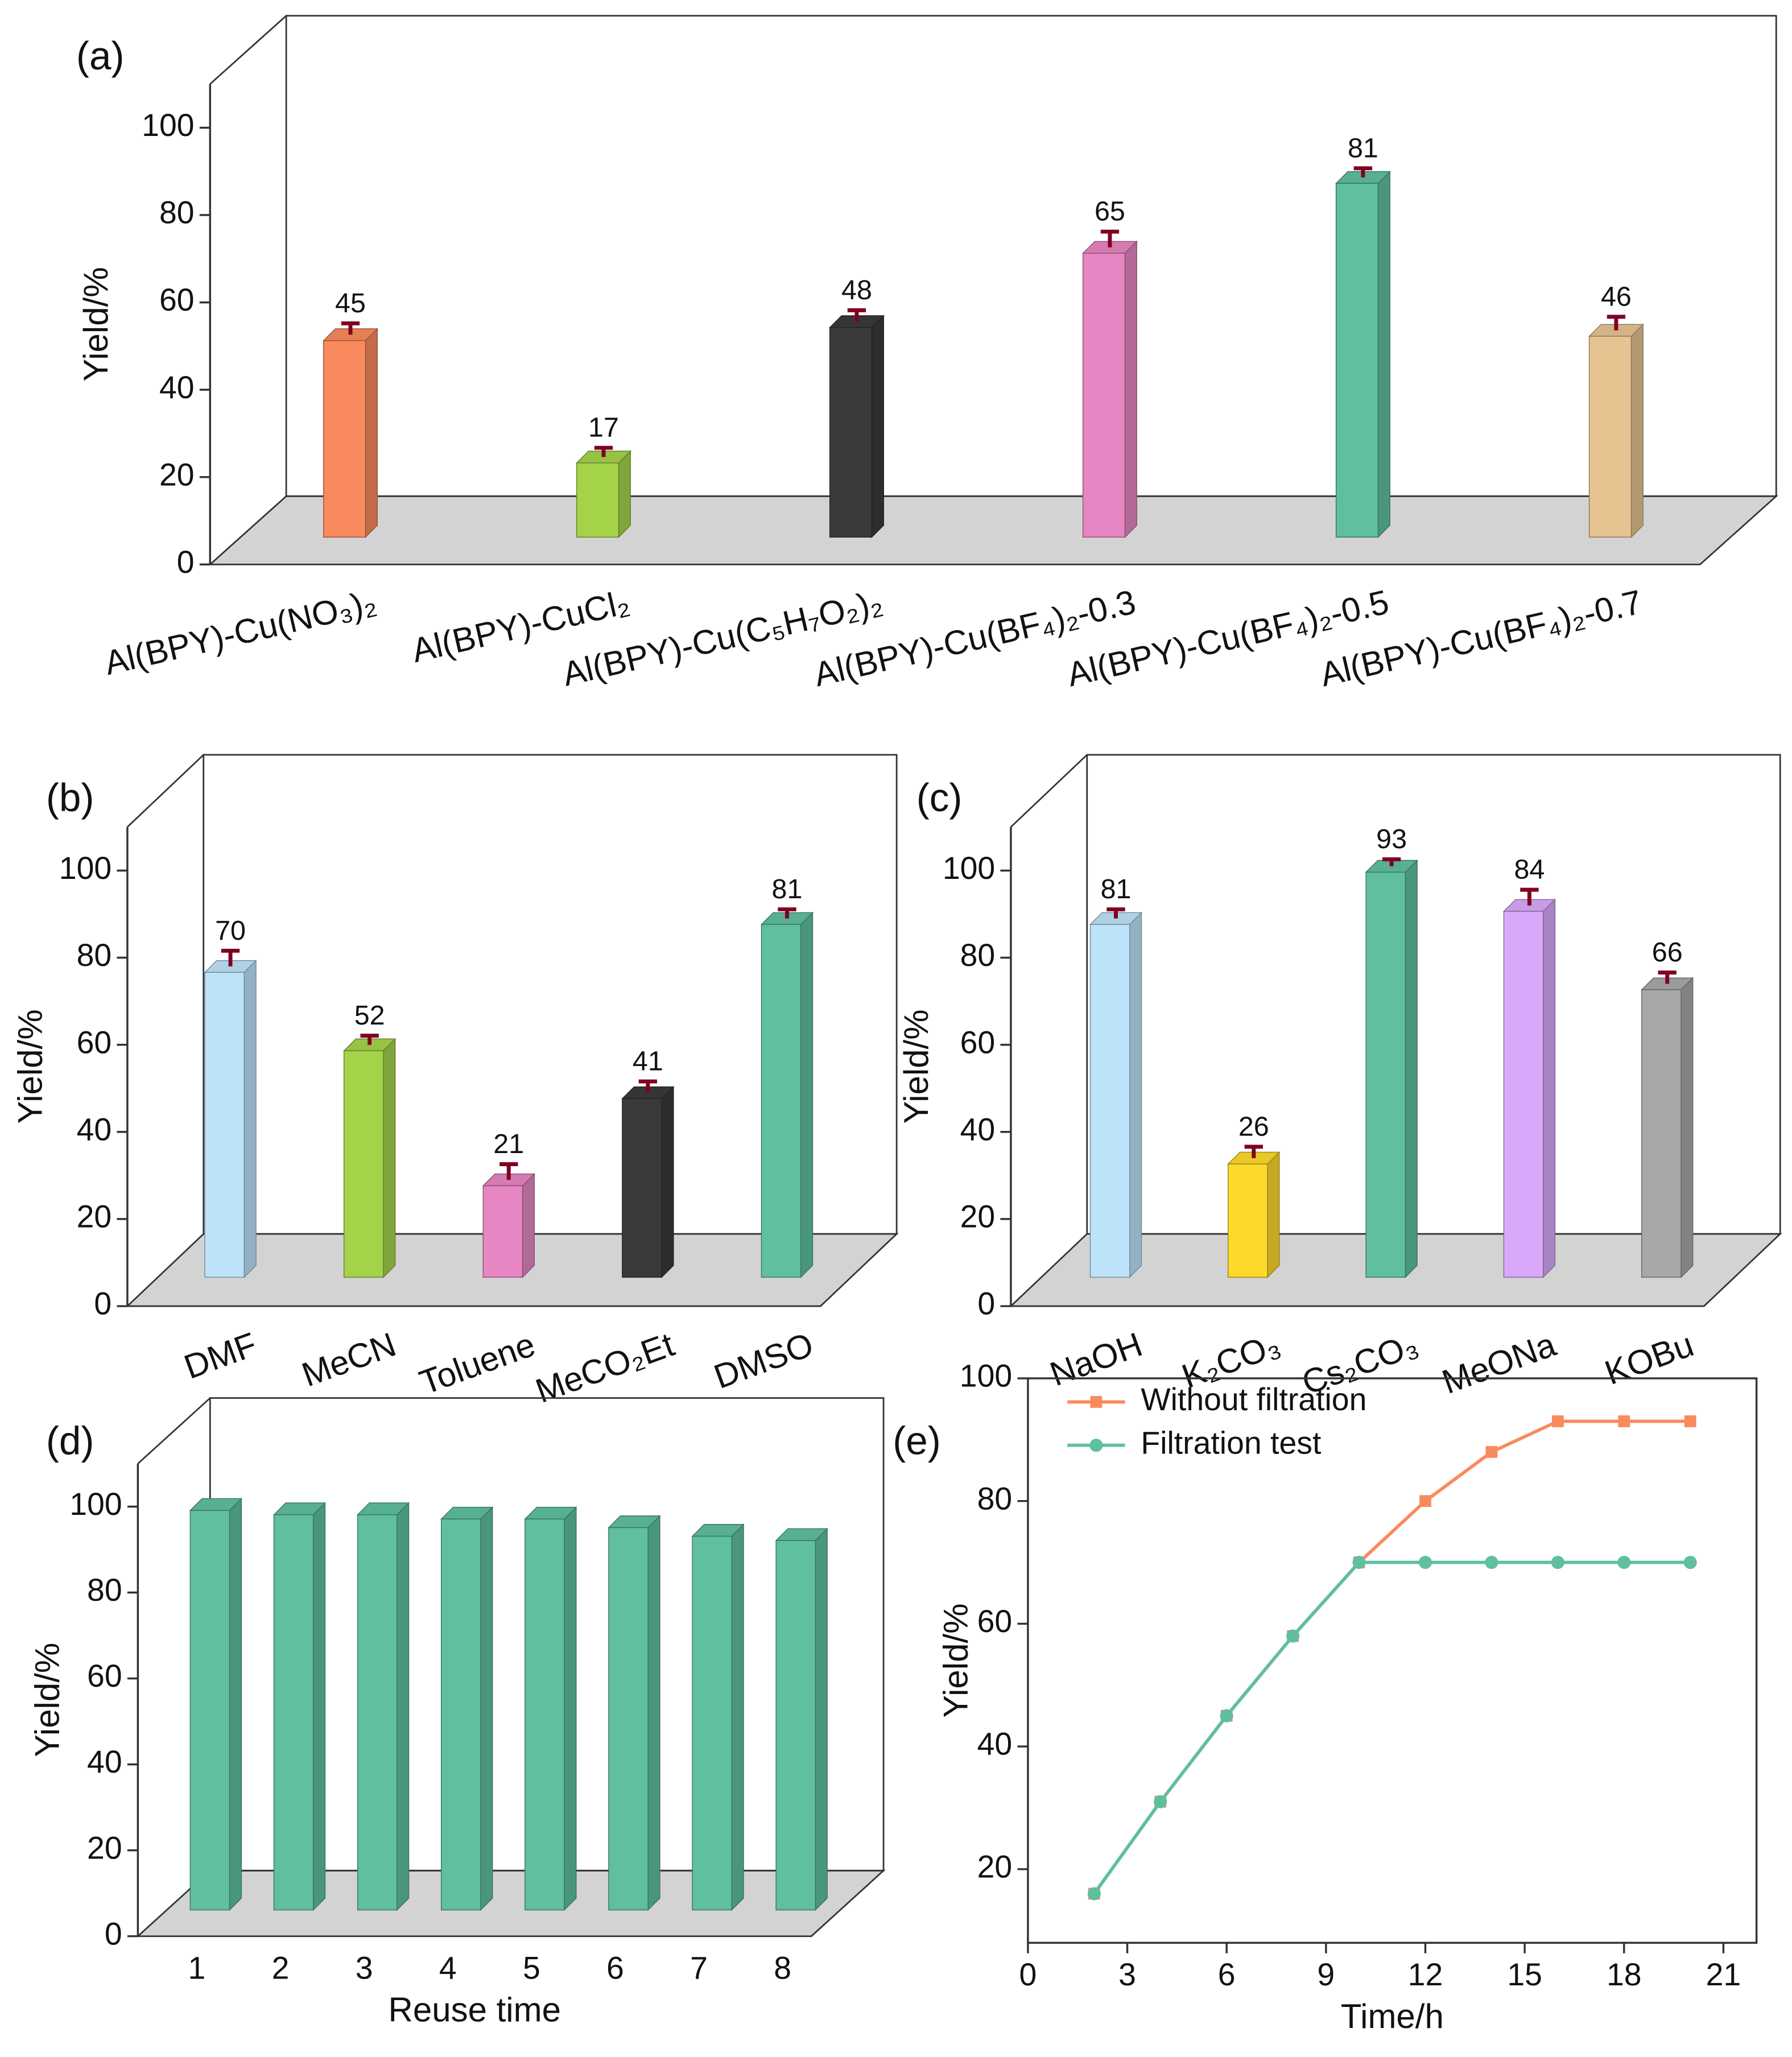 This screenshot has width=1792, height=2057. Describe the element at coordinates (220, 1355) in the screenshot. I see `x-tick-label: DMF` at that location.